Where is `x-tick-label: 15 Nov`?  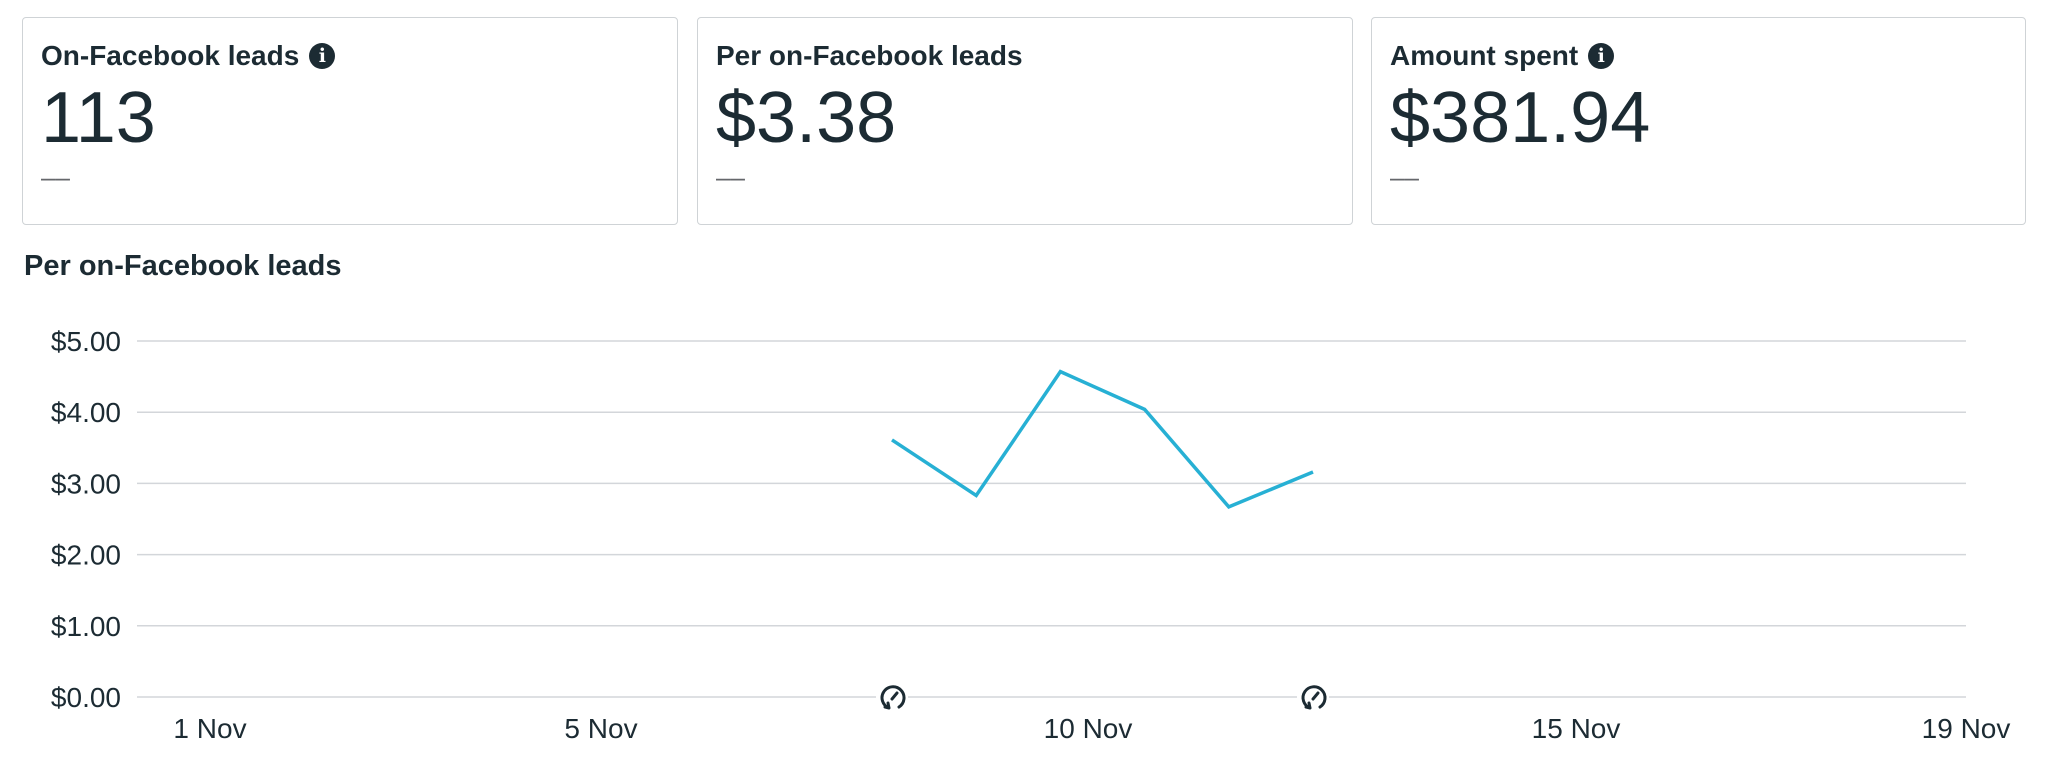
x-tick-label: 15 Nov is located at coordinates (1576, 728).